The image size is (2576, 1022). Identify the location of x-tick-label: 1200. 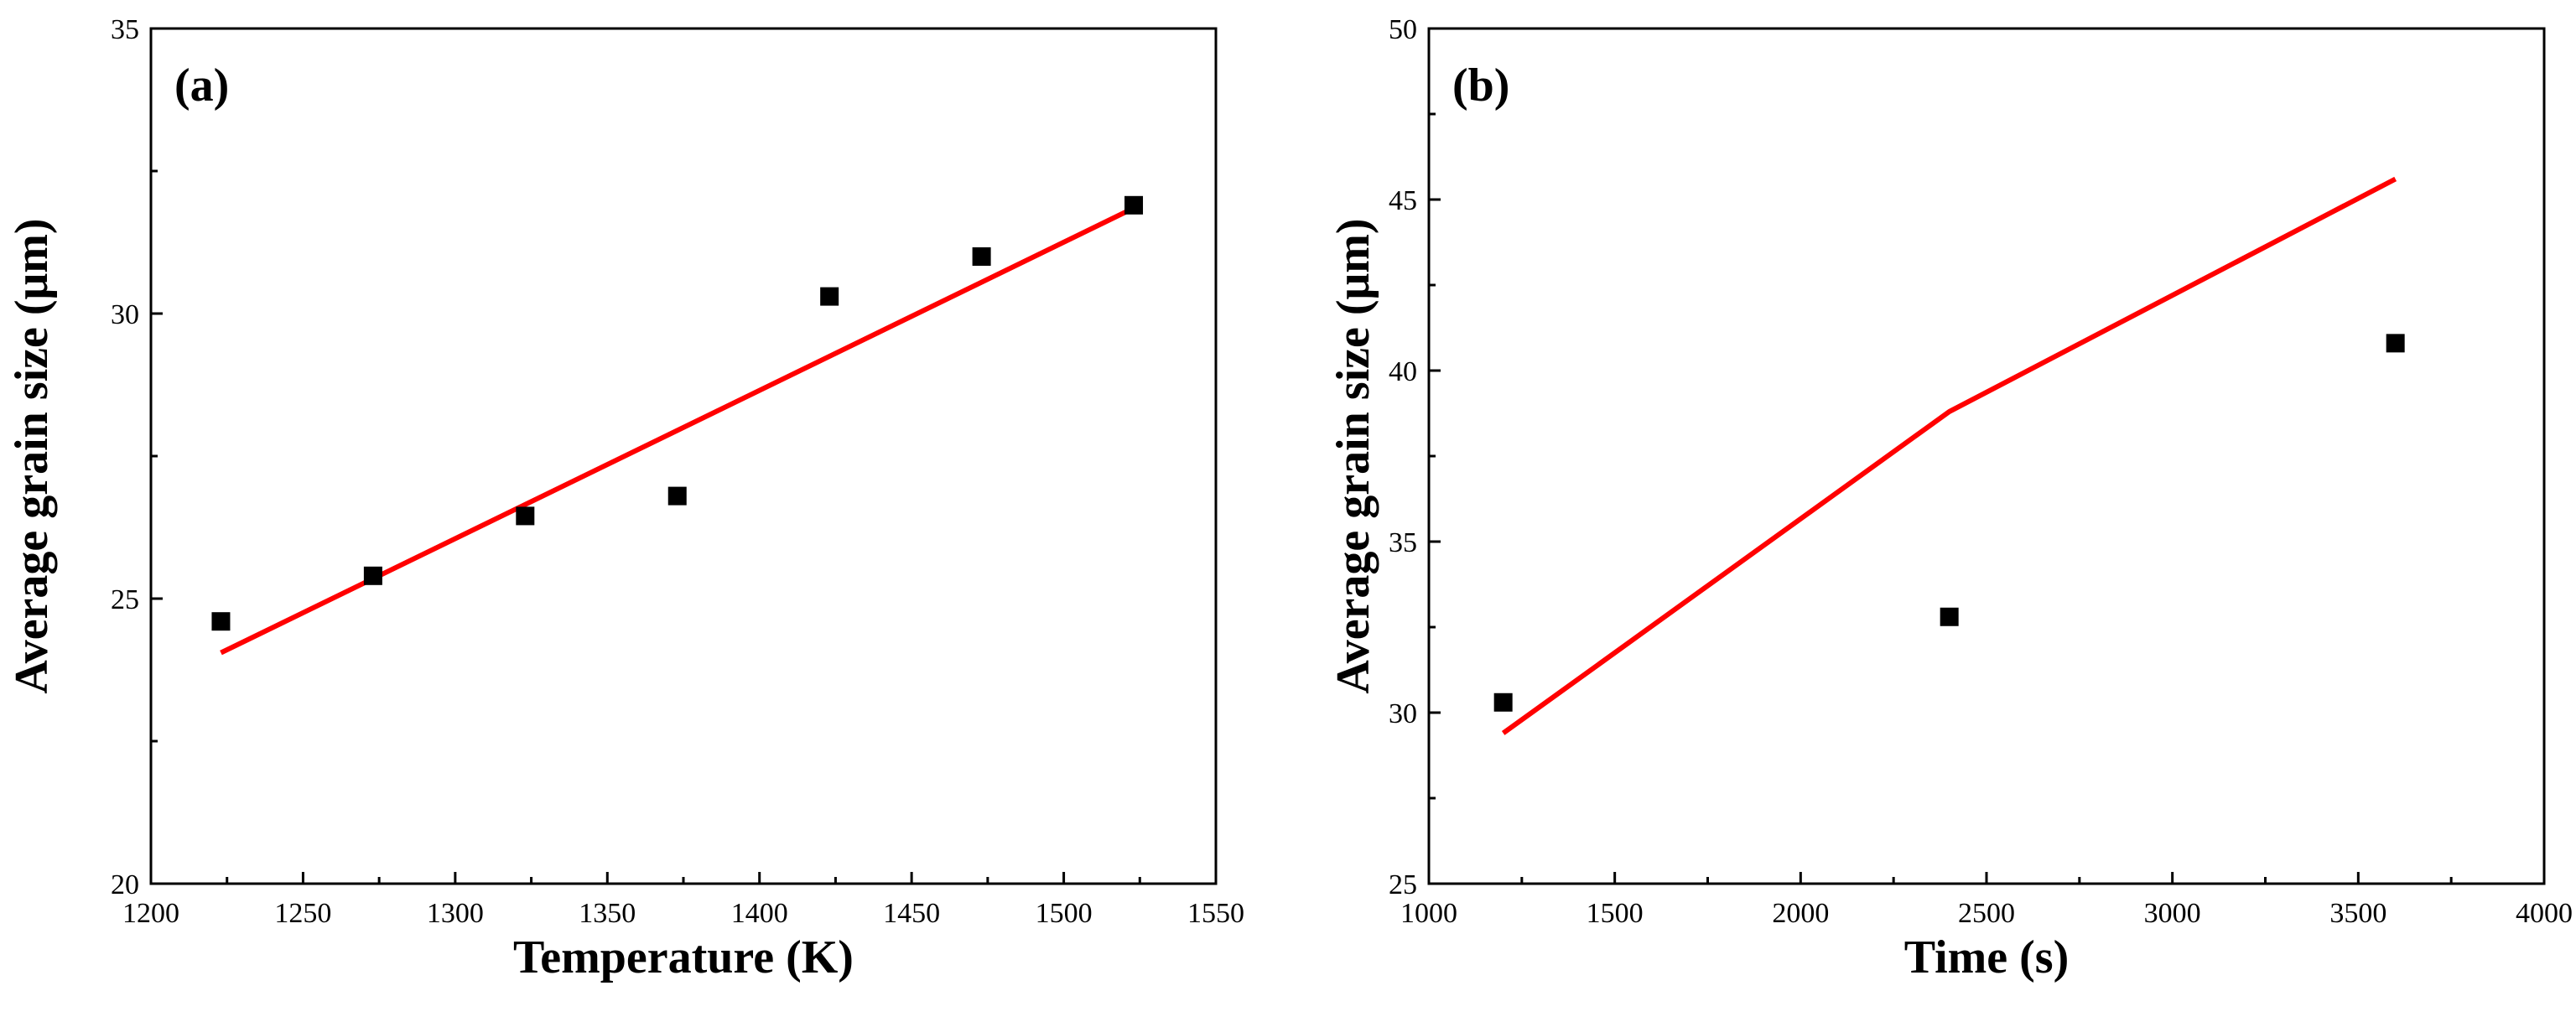
(150, 914).